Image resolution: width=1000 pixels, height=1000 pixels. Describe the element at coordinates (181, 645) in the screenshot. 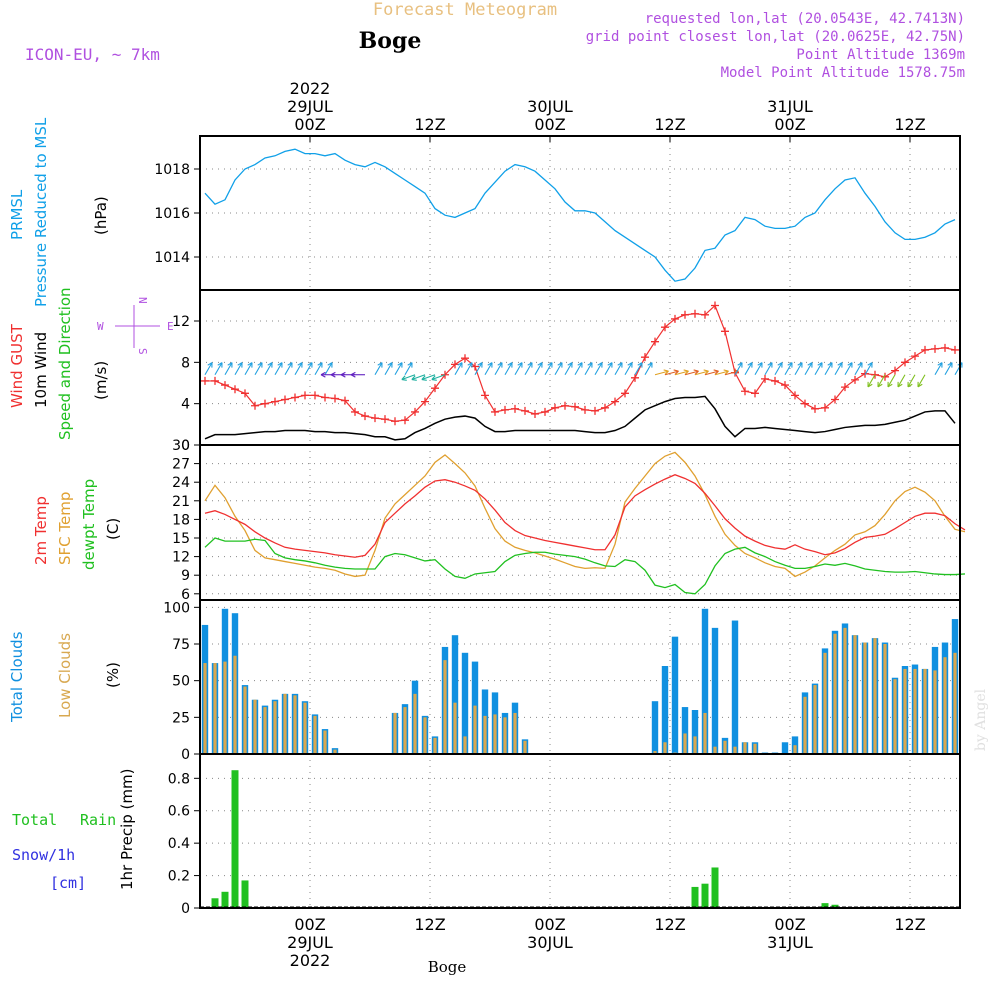

I see `y-tick-label: 75` at that location.